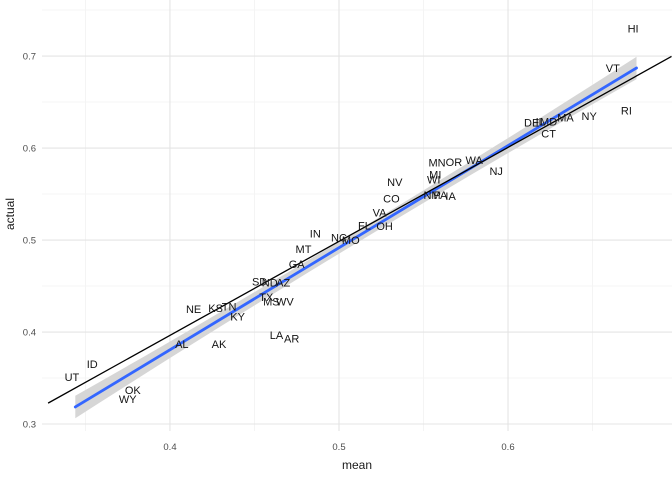  I want to click on state-label-la: LA, so click(277, 336).